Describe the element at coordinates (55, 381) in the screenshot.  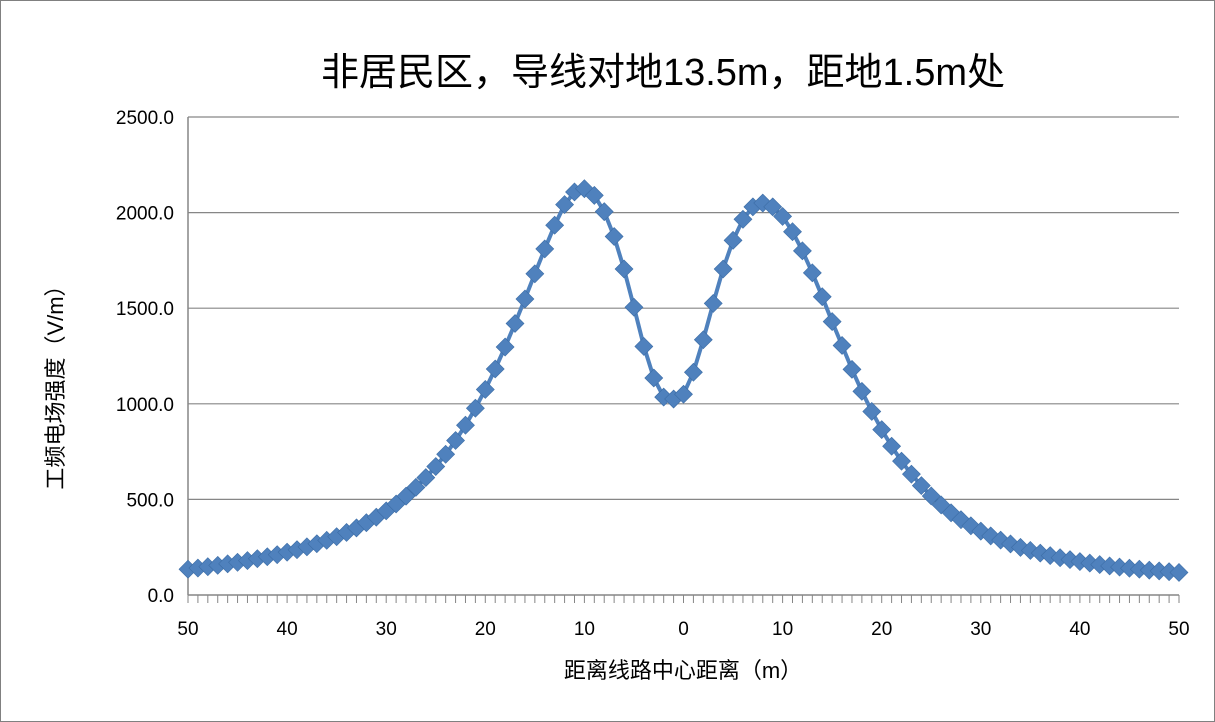
I see `y-axis-title: 工频电场强度（V/m）` at that location.